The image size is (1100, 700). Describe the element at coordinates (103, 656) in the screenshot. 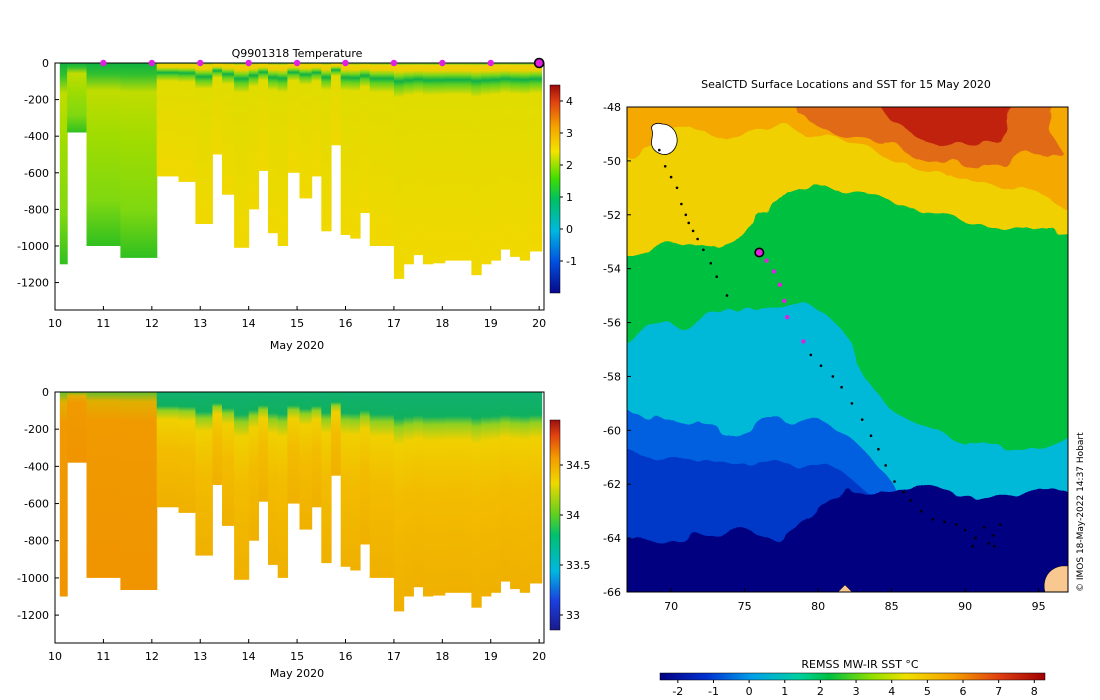

I see `x-tick-label: 11` at that location.